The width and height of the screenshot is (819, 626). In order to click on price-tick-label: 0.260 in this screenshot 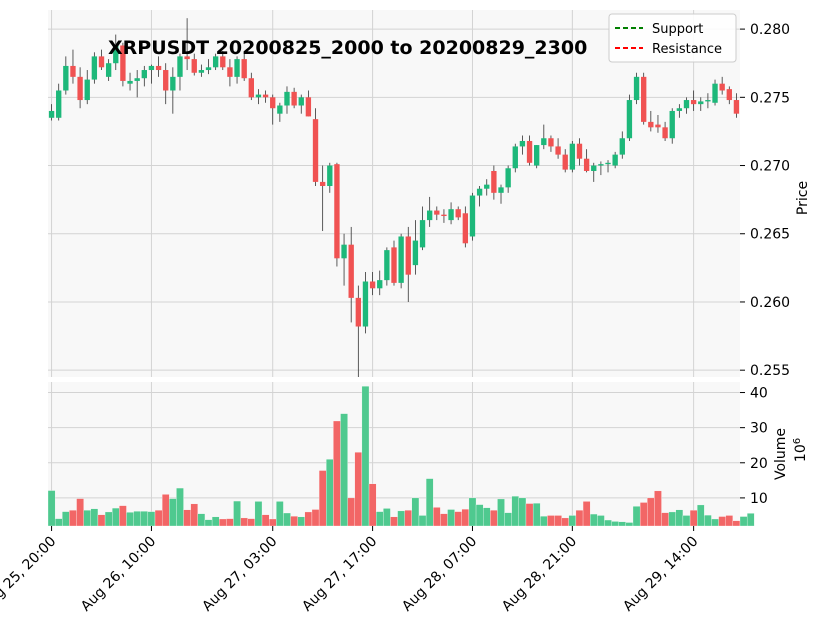, I will do `click(770, 303)`.